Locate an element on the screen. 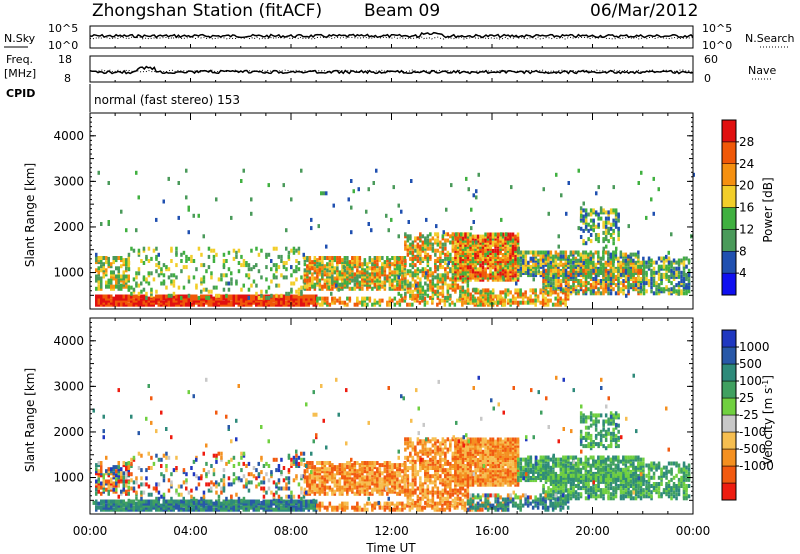  nsky-tick-high: 10^5 is located at coordinates (63, 28).